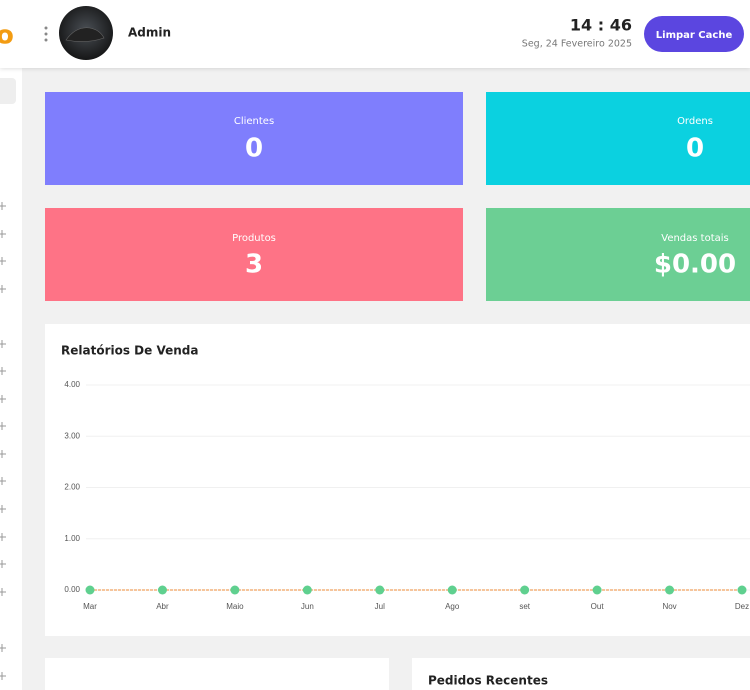 The height and width of the screenshot is (690, 750). I want to click on x-tick-label: set, so click(524, 606).